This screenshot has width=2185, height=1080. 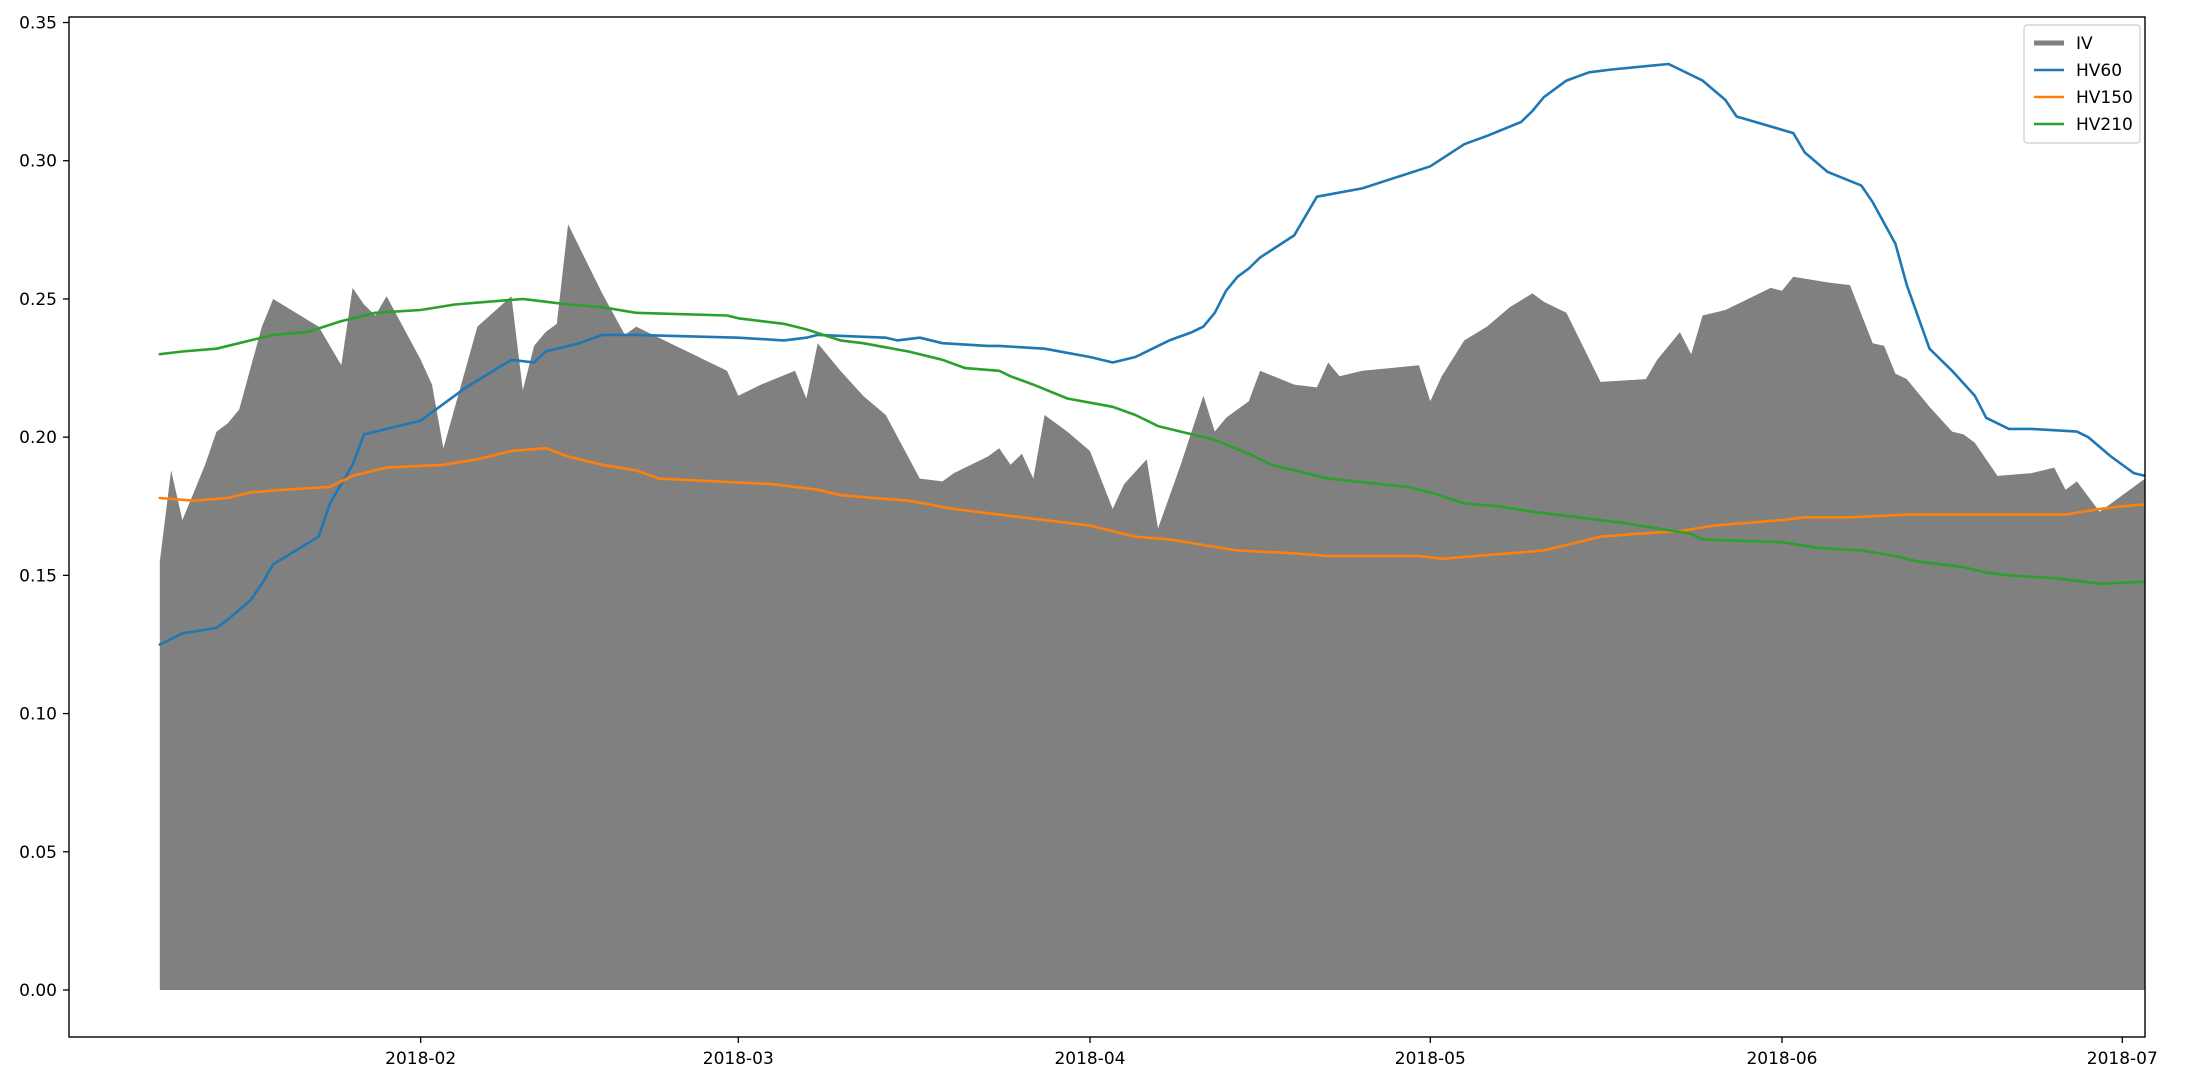 What do you see at coordinates (1430, 1059) in the screenshot?
I see `x-tick-label: 2018-05` at bounding box center [1430, 1059].